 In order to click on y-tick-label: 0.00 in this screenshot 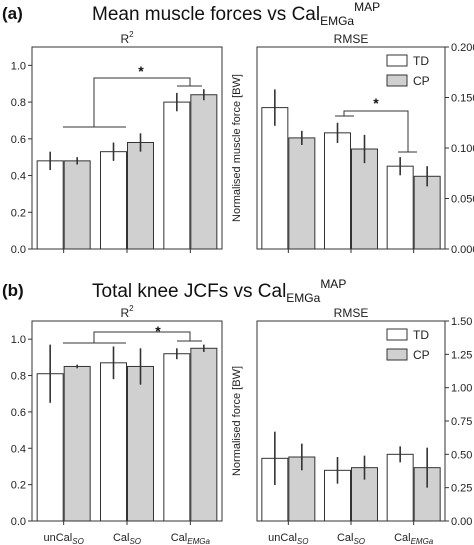, I will do `click(461, 522)`.